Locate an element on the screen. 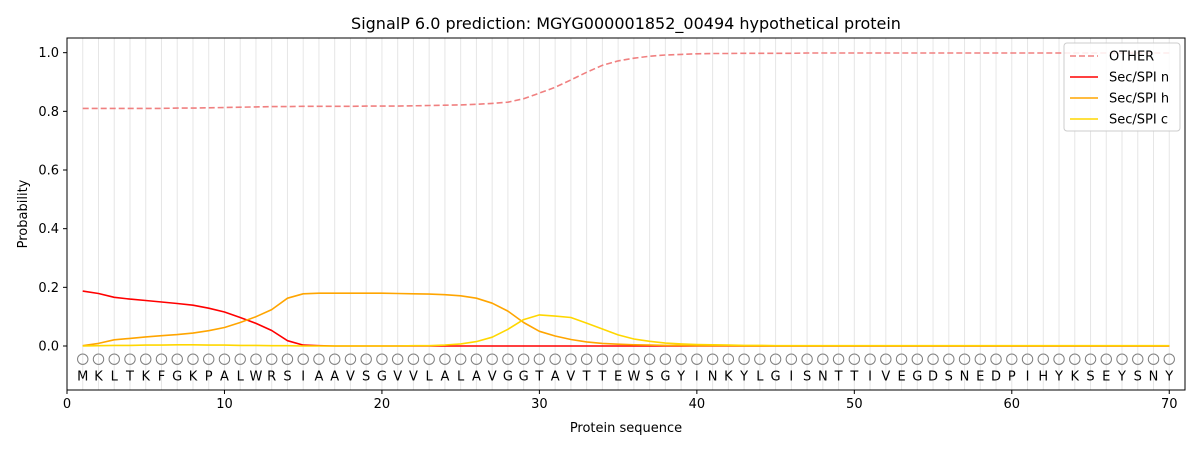 The width and height of the screenshot is (1200, 450). legend: OTHER Sec/SPI n Sec/SPI h Sec/SPI c is located at coordinates (1122, 87).